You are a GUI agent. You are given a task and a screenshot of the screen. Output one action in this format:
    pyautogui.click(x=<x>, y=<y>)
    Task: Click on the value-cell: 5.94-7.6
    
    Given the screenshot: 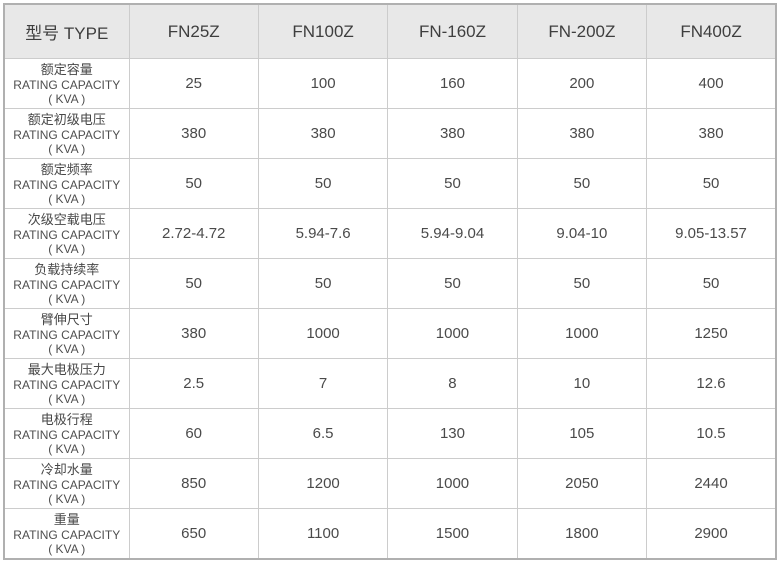 What is the action you would take?
    pyautogui.click(x=323, y=233)
    